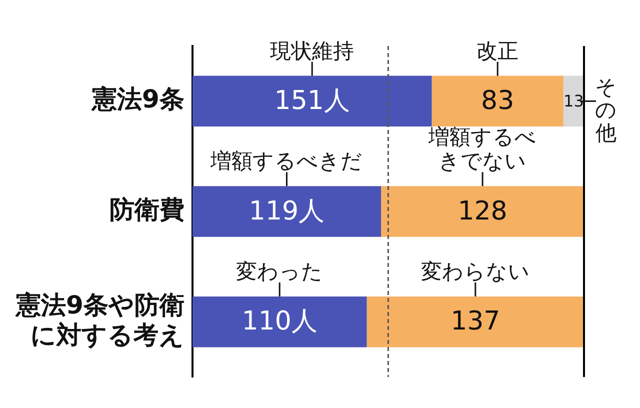  Describe the element at coordinates (475, 271) in the screenshot. I see `annotation: 変わらない` at that location.